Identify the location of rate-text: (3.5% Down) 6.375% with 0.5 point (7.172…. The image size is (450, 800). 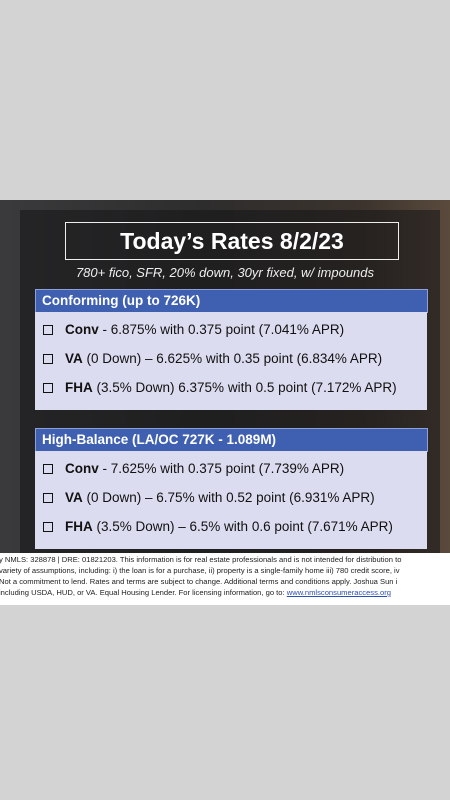
(244, 387).